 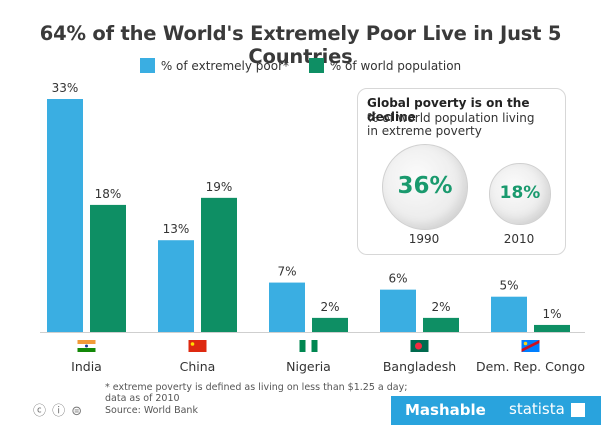 What do you see at coordinates (58, 411) in the screenshot?
I see `cc-by-nd-icons: ⓒ ⓘ ⊜` at bounding box center [58, 411].